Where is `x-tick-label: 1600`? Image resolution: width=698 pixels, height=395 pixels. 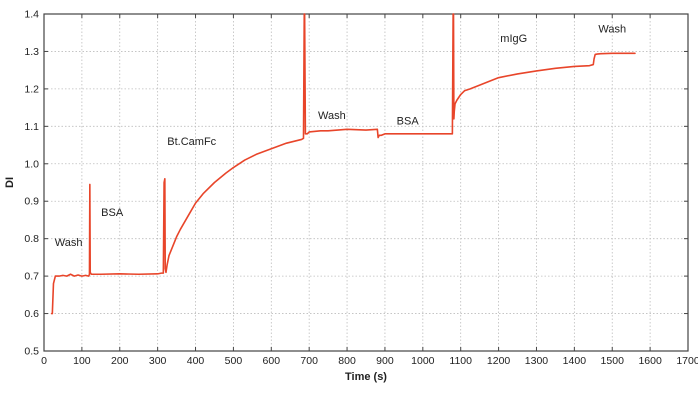
x-tick-label: 1600 is located at coordinates (650, 361).